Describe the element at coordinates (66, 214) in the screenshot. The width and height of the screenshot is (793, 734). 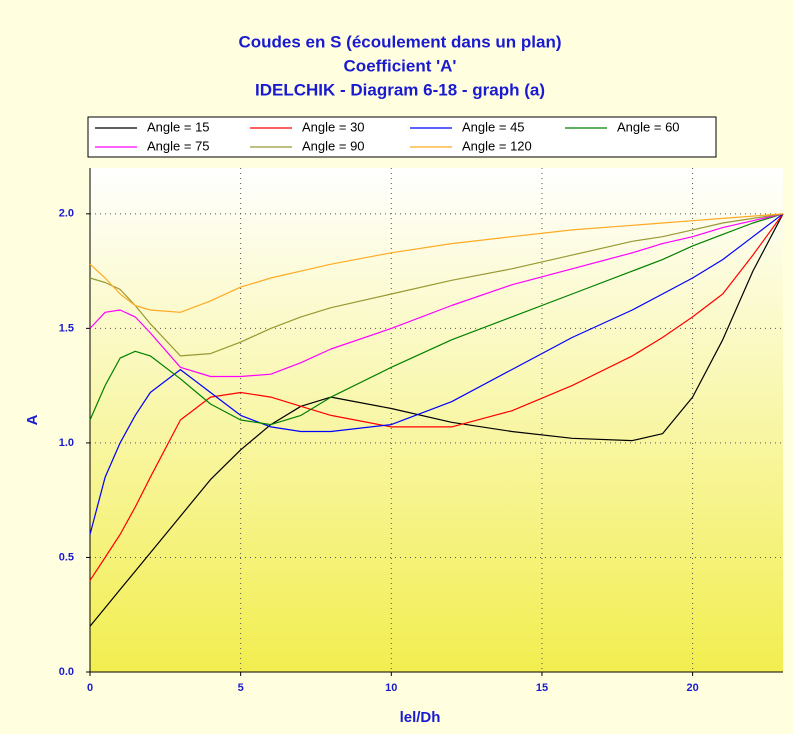
I see `y-tick-label: 2.0` at that location.